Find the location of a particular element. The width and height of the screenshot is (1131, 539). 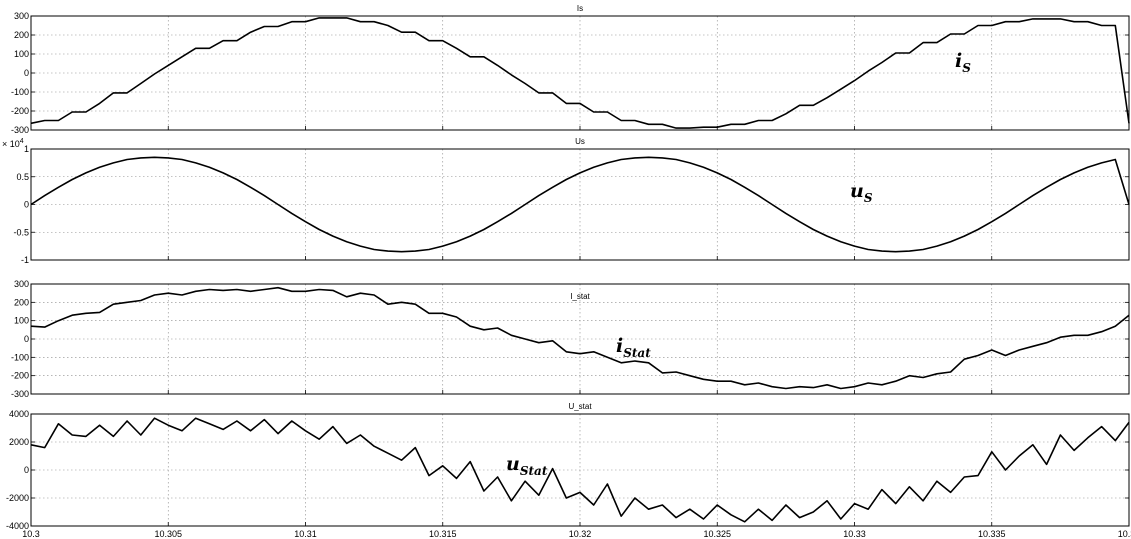

x-tick-label: 10.3 is located at coordinates (31, 534).